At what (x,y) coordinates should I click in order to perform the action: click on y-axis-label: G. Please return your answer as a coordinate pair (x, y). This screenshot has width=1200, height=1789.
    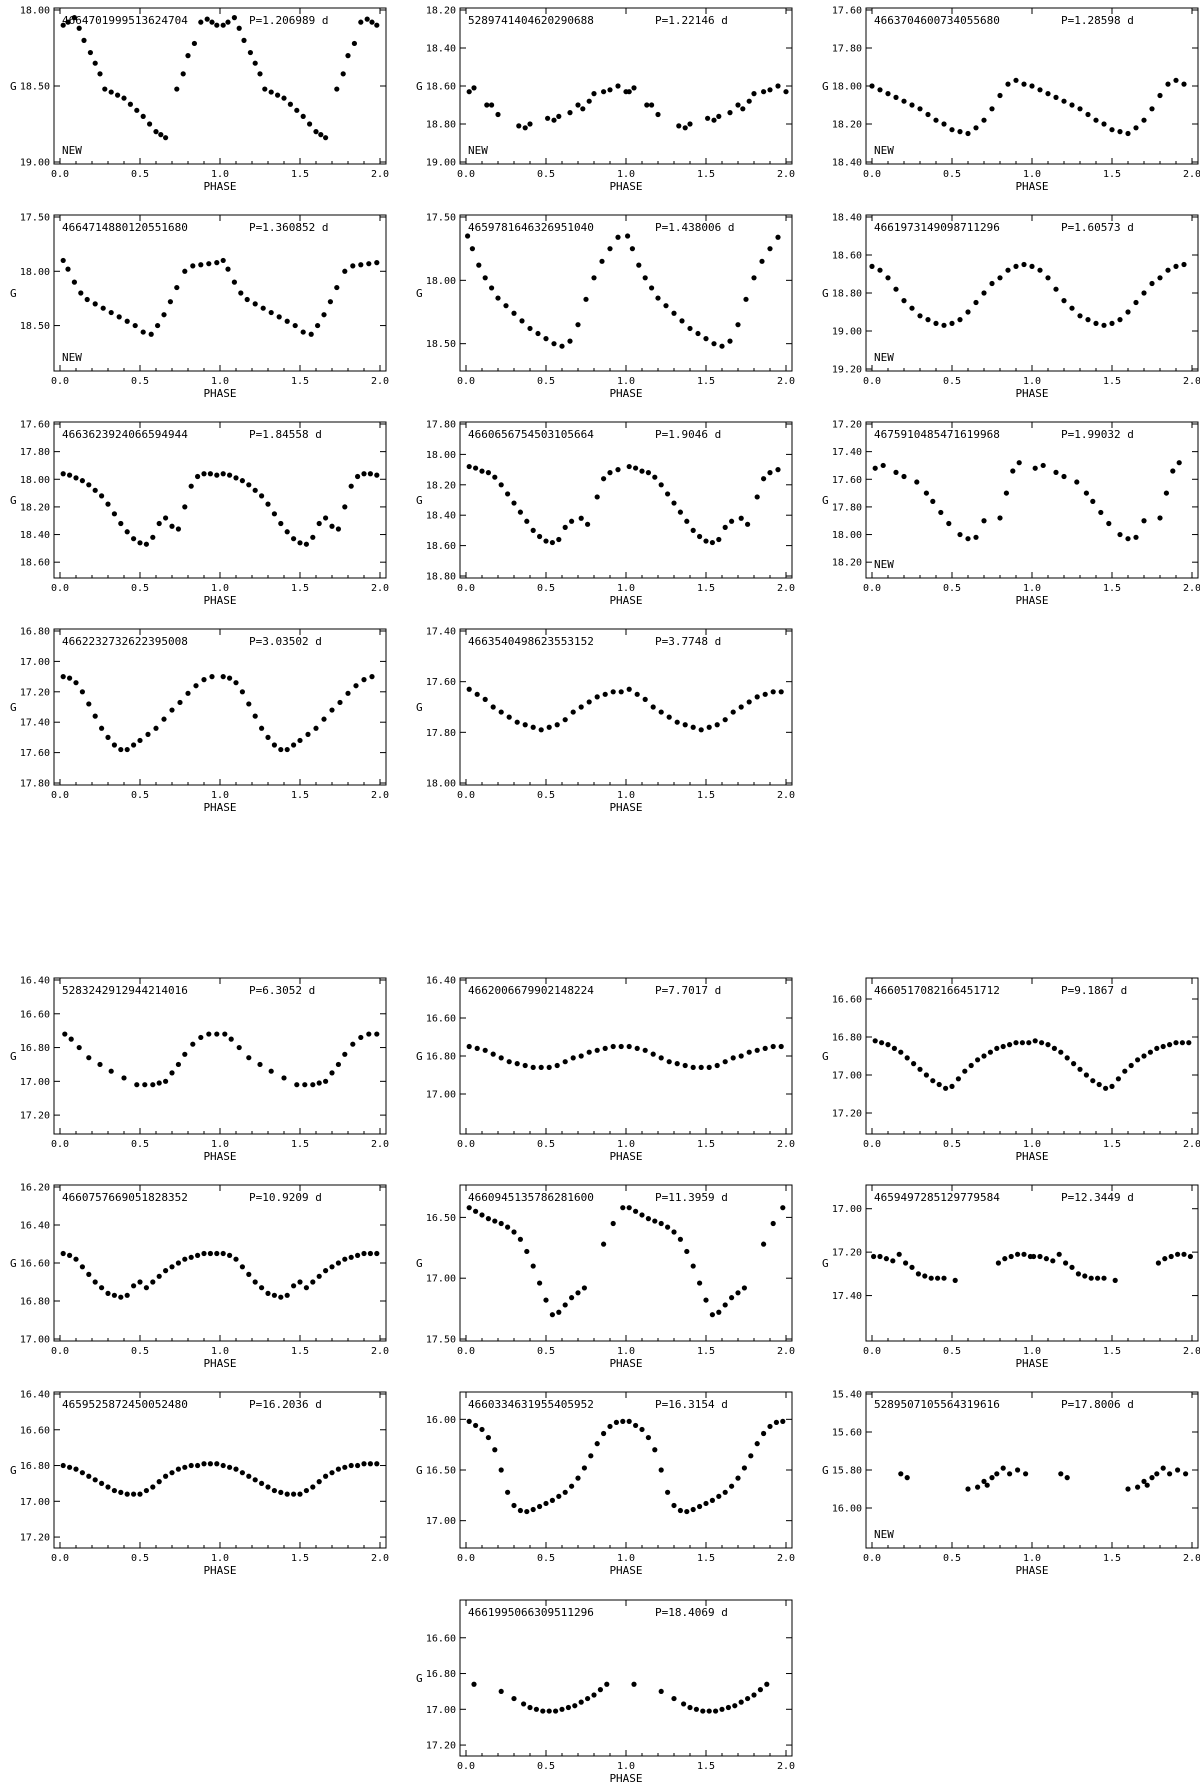
    Looking at the image, I should click on (419, 1263).